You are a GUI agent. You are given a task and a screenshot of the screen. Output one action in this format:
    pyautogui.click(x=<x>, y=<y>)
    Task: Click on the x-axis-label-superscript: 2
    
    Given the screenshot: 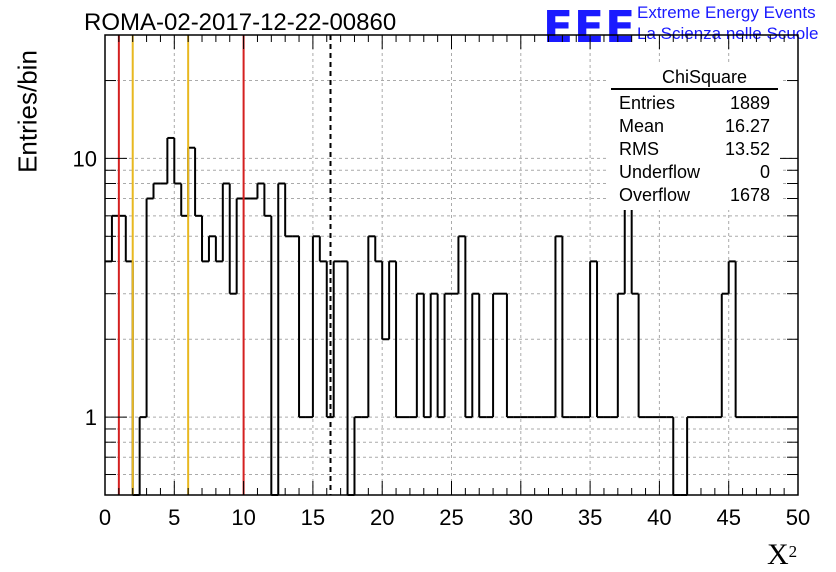 What is the action you would take?
    pyautogui.click(x=793, y=551)
    